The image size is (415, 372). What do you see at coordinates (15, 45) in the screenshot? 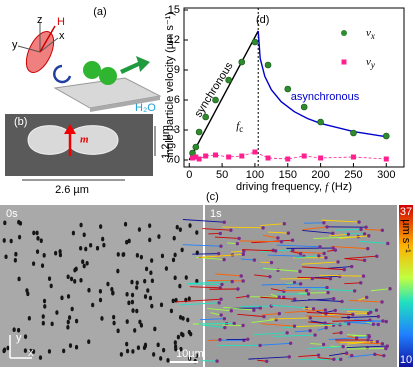
I see `axis-label: y` at bounding box center [15, 45].